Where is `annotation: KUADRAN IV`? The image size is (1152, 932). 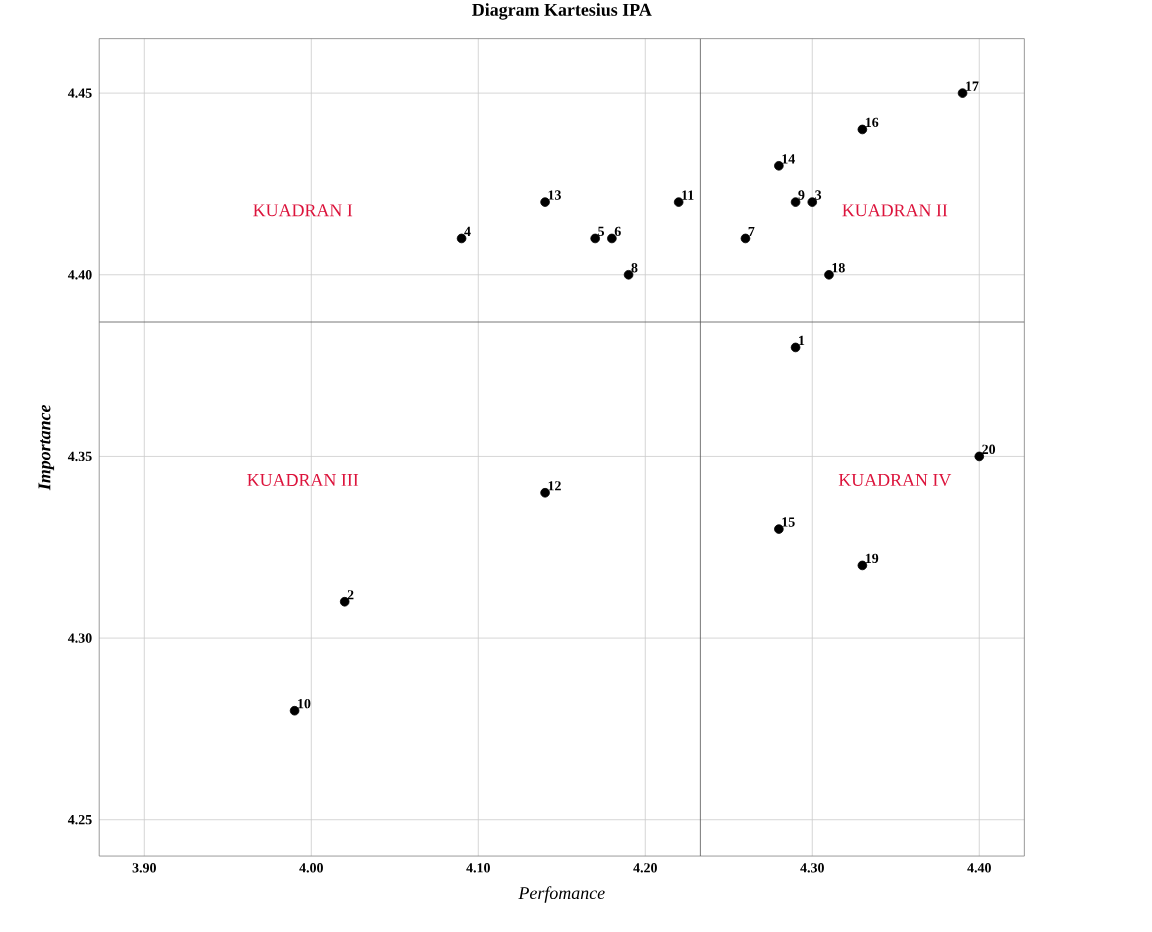 annotation: KUADRAN IV is located at coordinates (895, 479).